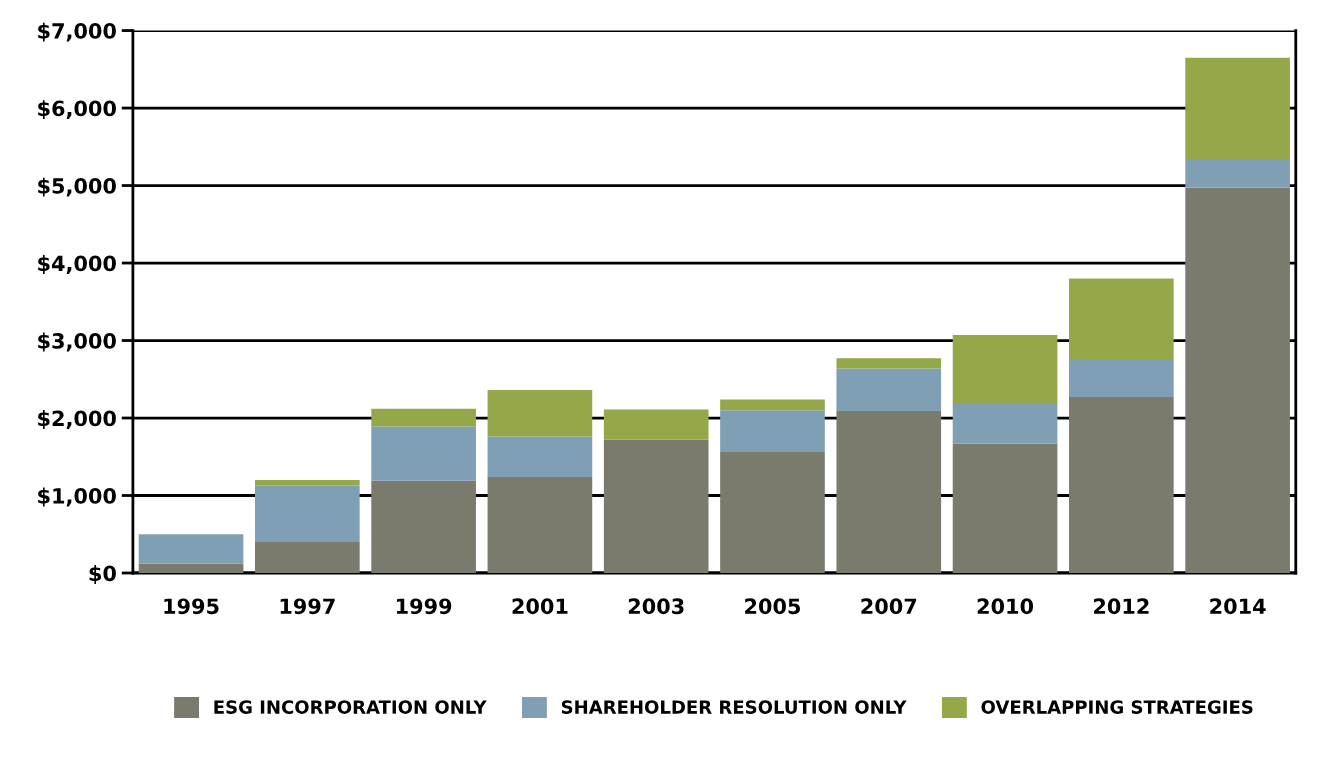  What do you see at coordinates (1117, 707) in the screenshot?
I see `legend-label: OVERLAPPING STRATEGIES` at bounding box center [1117, 707].